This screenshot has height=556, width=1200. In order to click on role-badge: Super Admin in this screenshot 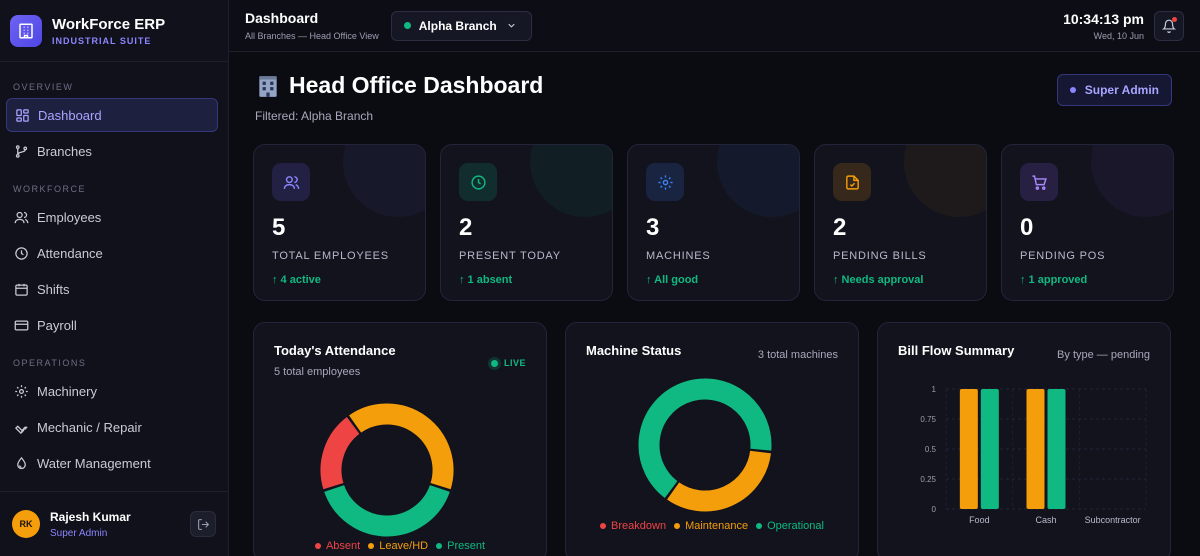, I will do `click(1114, 90)`.